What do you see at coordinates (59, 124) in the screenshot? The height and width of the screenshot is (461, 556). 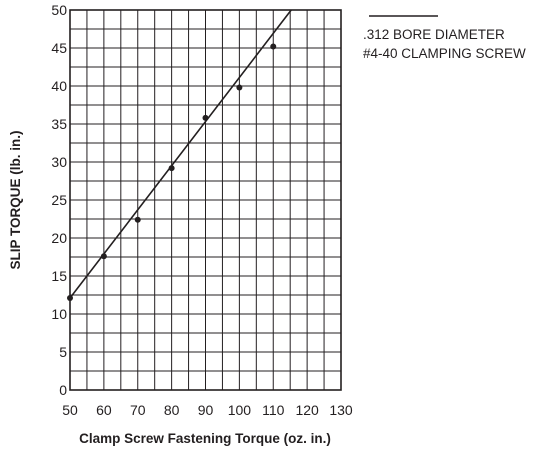 I see `y-tick-label: 35` at bounding box center [59, 124].